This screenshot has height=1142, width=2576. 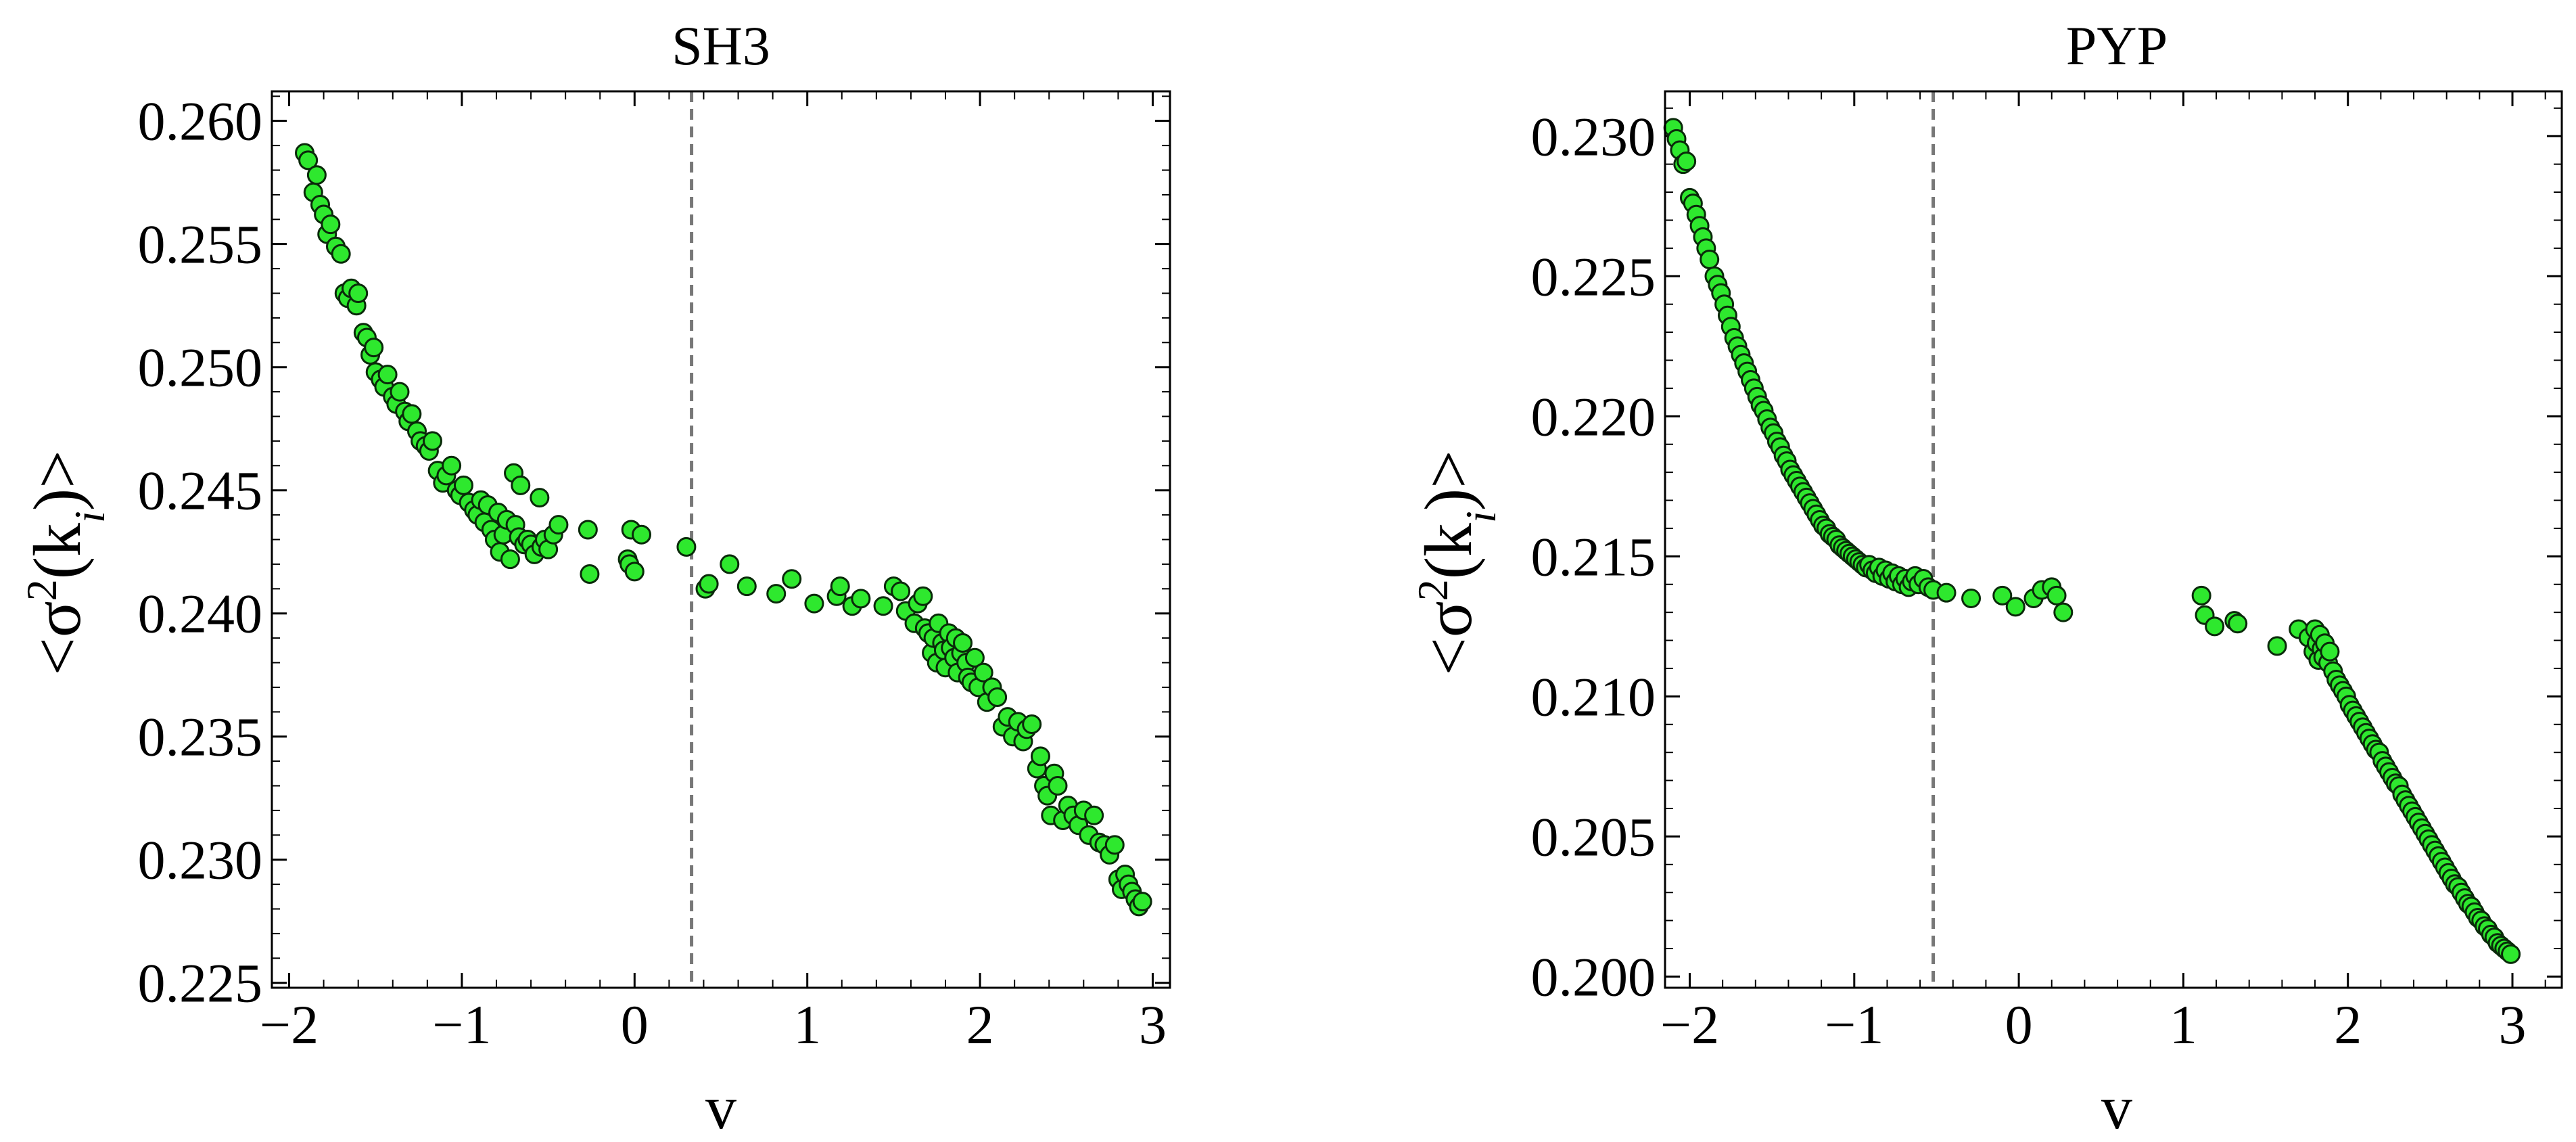 What do you see at coordinates (200, 491) in the screenshot?
I see `y-tick-label: 0.245` at bounding box center [200, 491].